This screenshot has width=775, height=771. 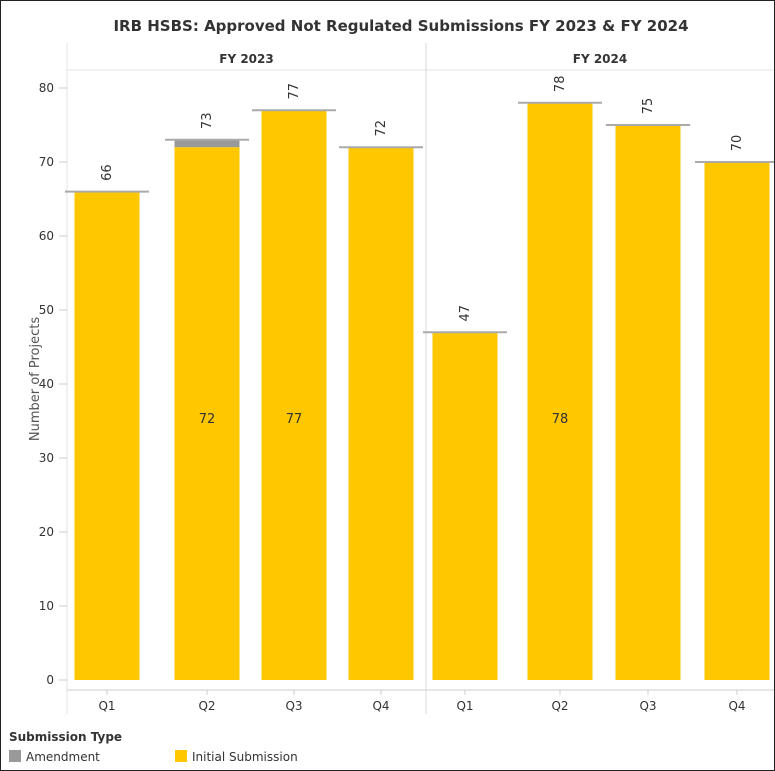 What do you see at coordinates (560, 419) in the screenshot?
I see `bar-inner-label: 78` at bounding box center [560, 419].